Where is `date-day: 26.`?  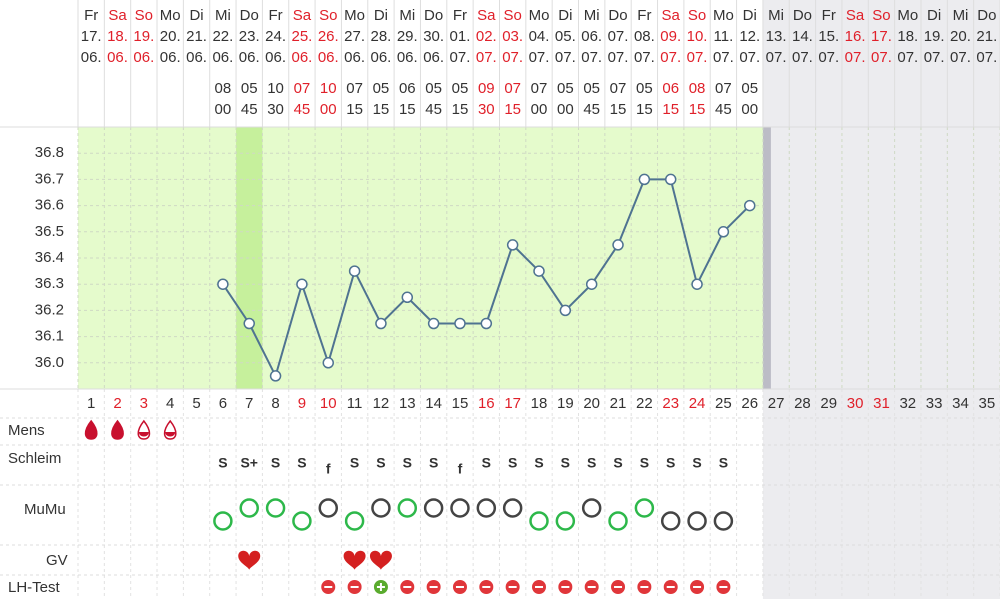 date-day: 26. is located at coordinates (328, 36).